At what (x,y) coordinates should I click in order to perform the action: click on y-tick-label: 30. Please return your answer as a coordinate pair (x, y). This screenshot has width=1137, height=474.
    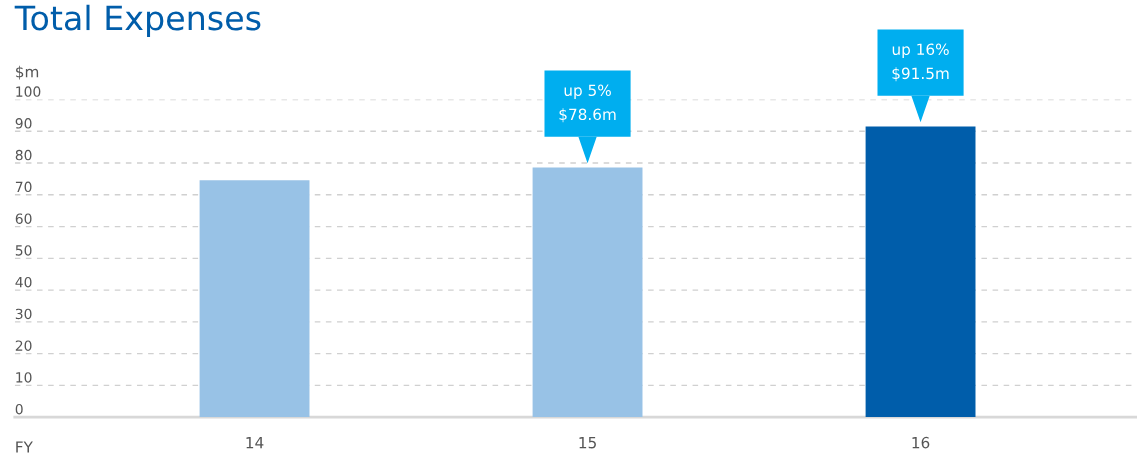
    Looking at the image, I should click on (23, 314).